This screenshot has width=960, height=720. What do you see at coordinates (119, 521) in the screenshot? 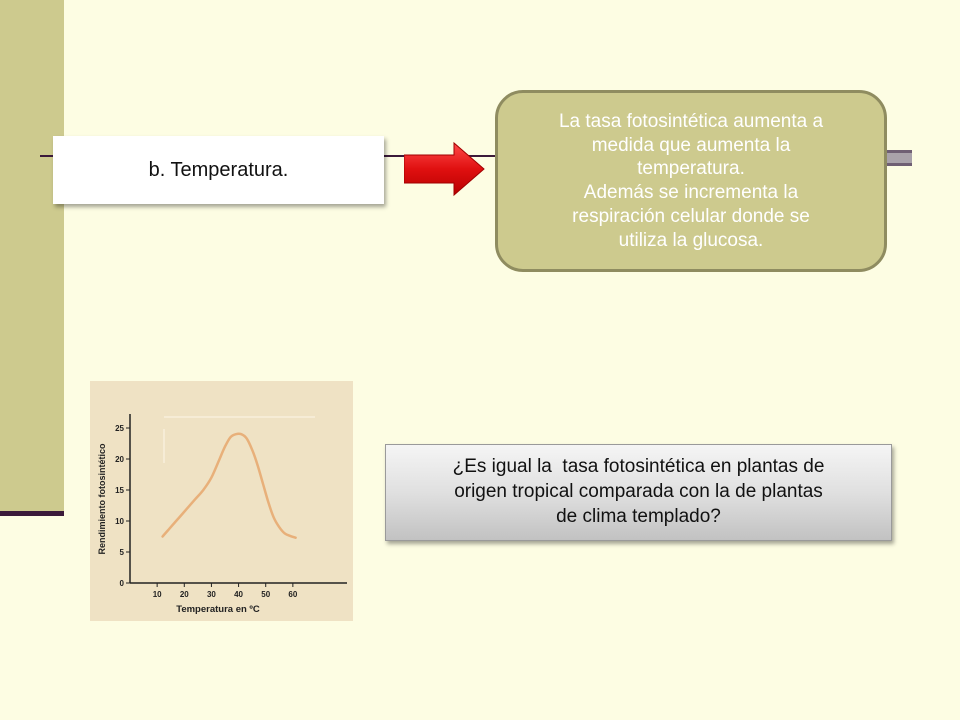
I see `y-tick-label: 10` at bounding box center [119, 521].